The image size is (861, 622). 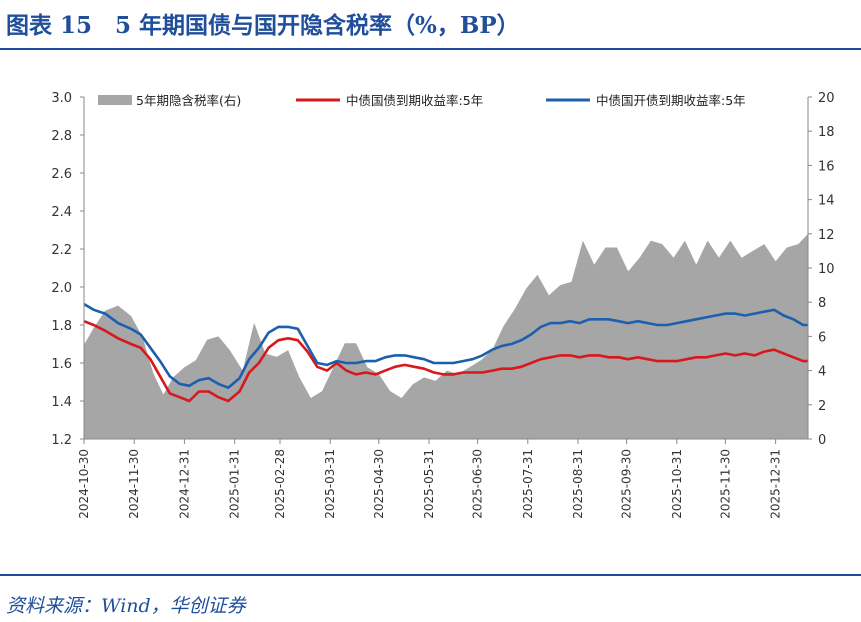 What do you see at coordinates (826, 98) in the screenshot?
I see `y-tick-label-right: 20` at bounding box center [826, 98].